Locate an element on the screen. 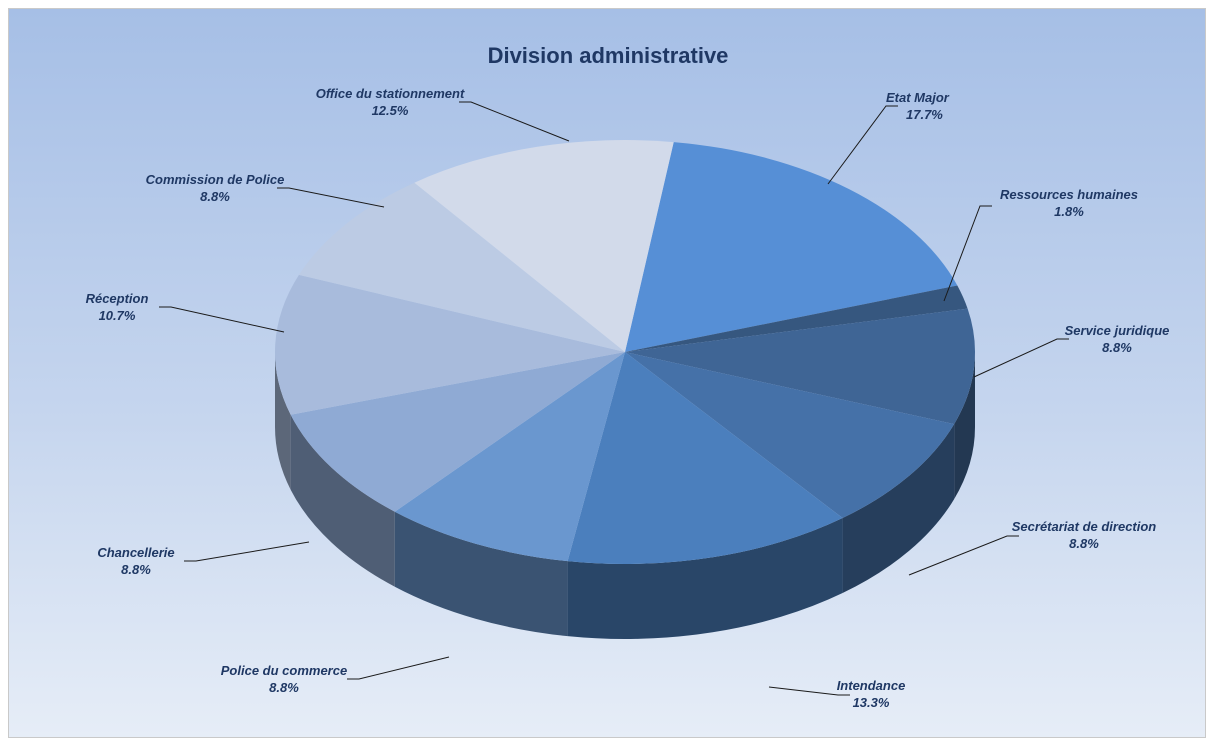 This screenshot has height=742, width=1208. pie-slice-office-du-stationnement is located at coordinates (544, 245).